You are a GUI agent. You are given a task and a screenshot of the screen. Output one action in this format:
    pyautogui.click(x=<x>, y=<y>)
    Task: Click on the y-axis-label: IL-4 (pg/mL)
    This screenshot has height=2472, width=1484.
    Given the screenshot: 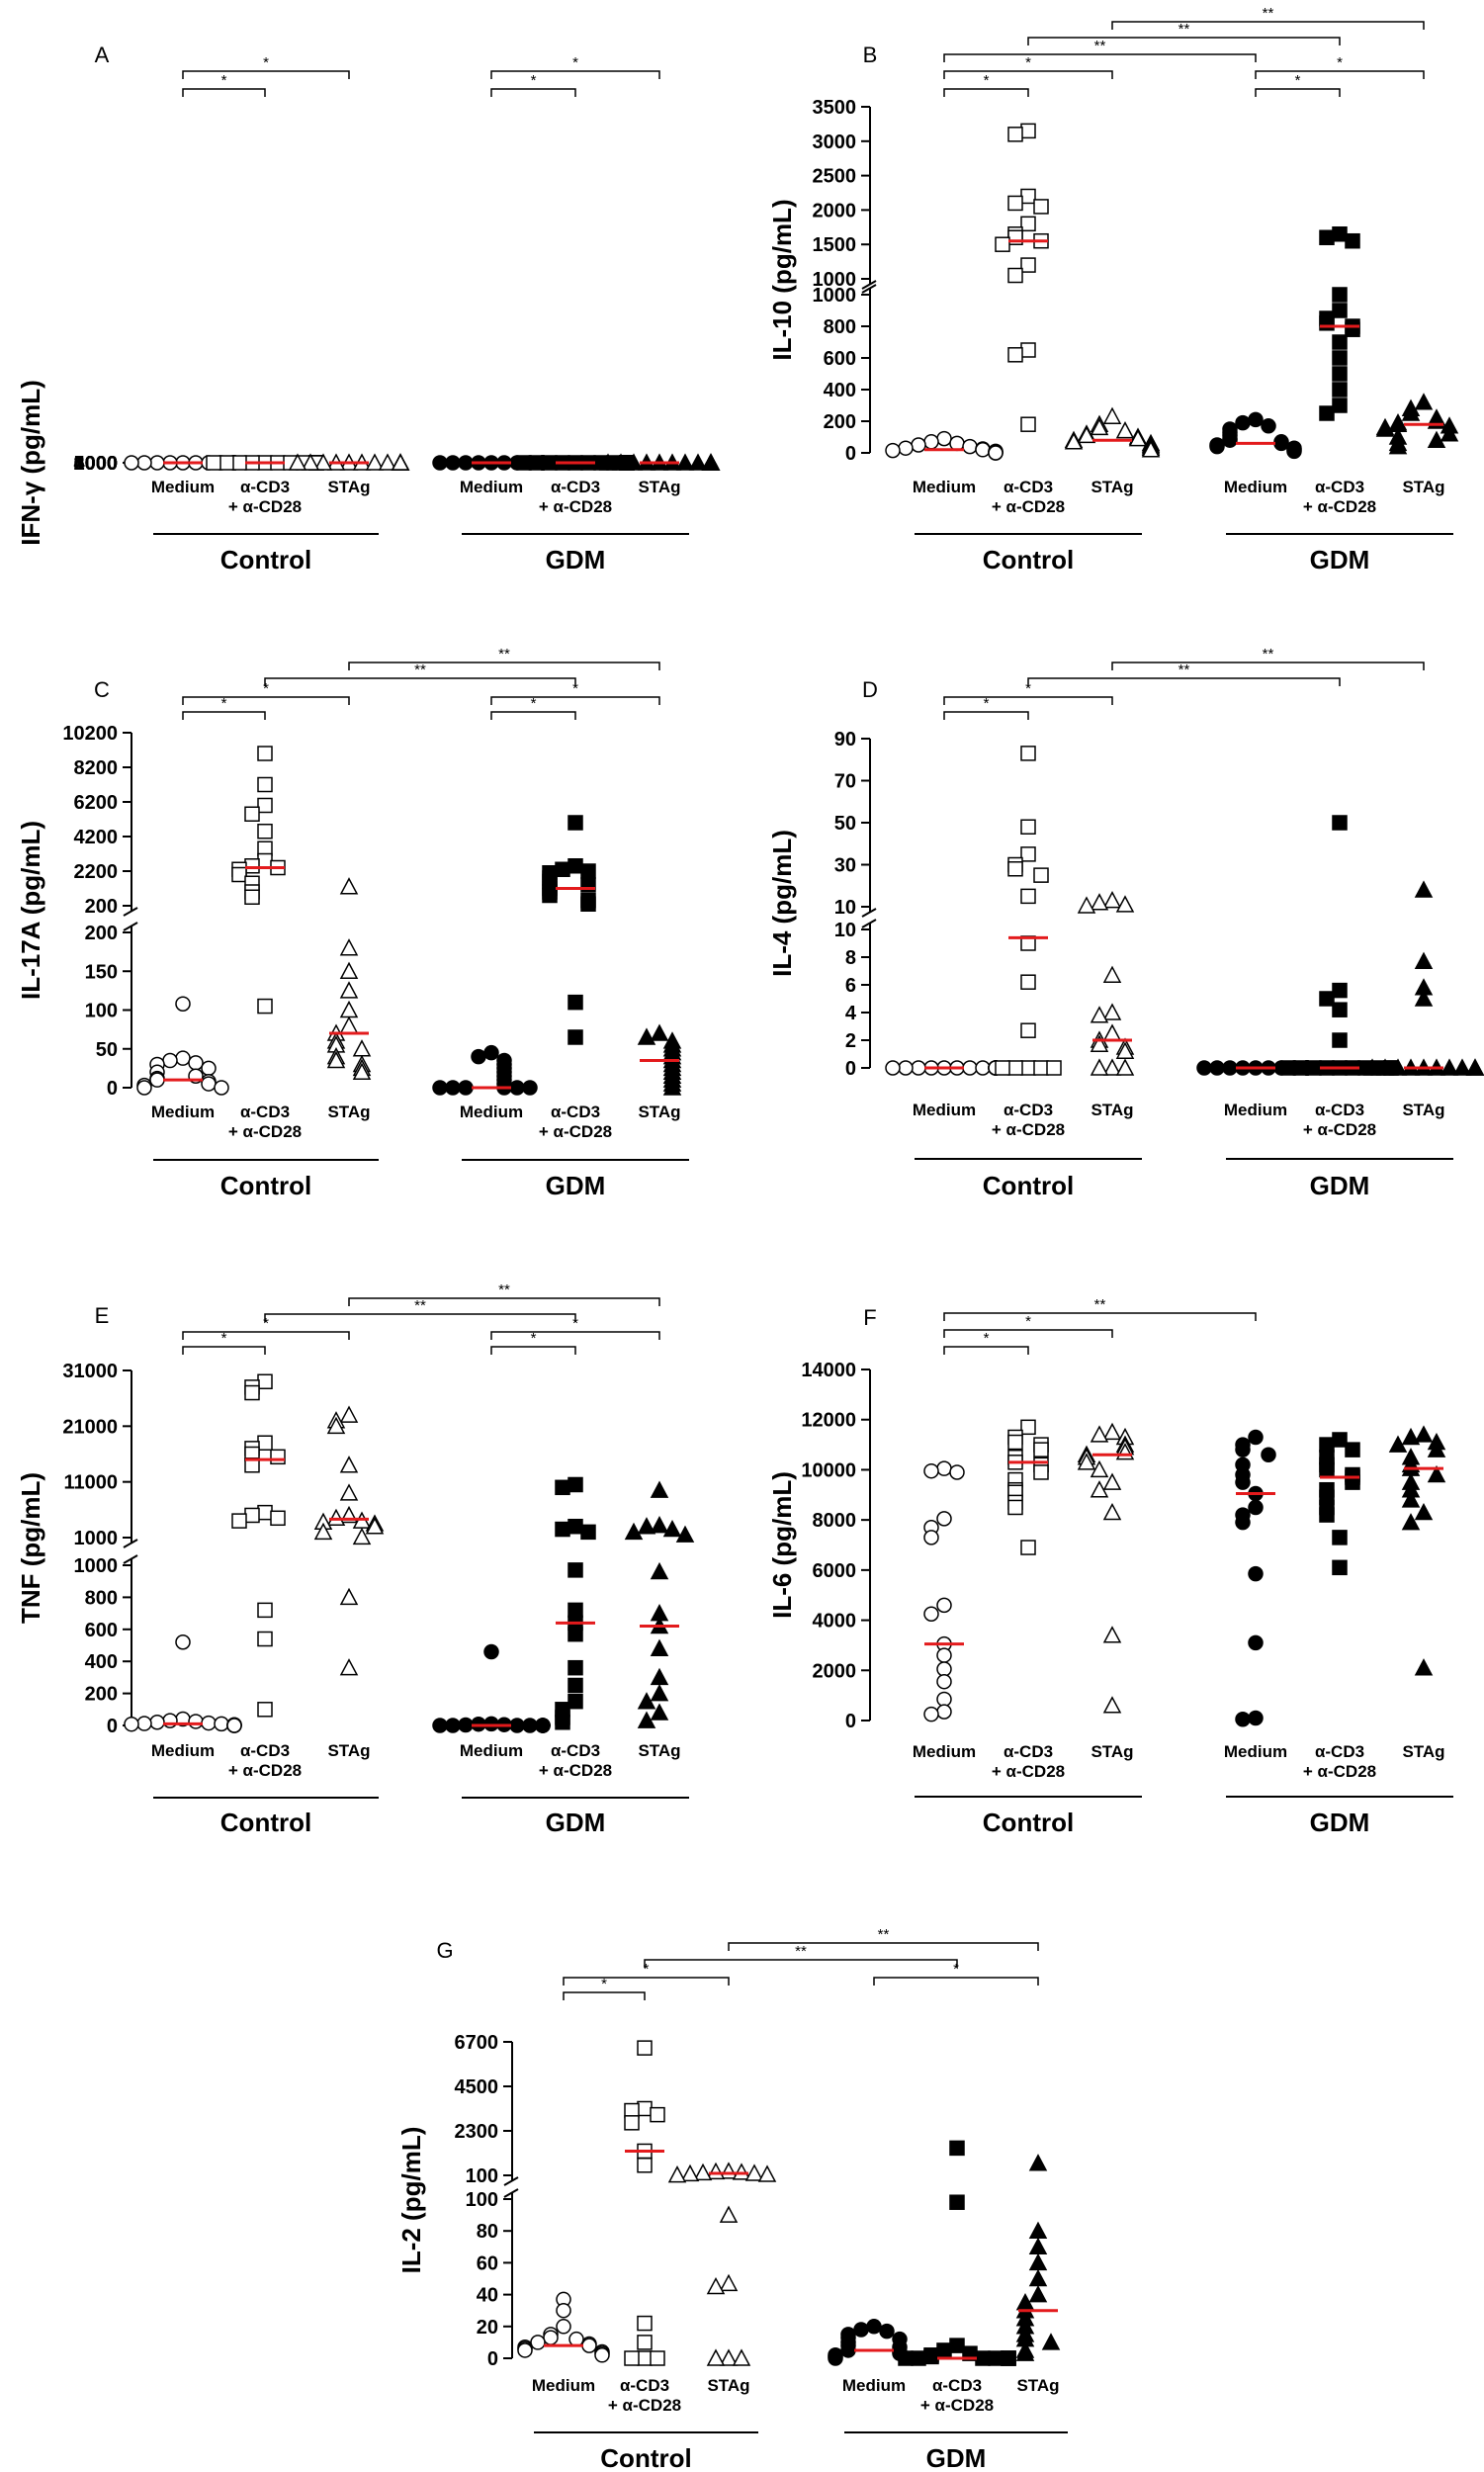 What is the action you would take?
    pyautogui.click(x=782, y=903)
    